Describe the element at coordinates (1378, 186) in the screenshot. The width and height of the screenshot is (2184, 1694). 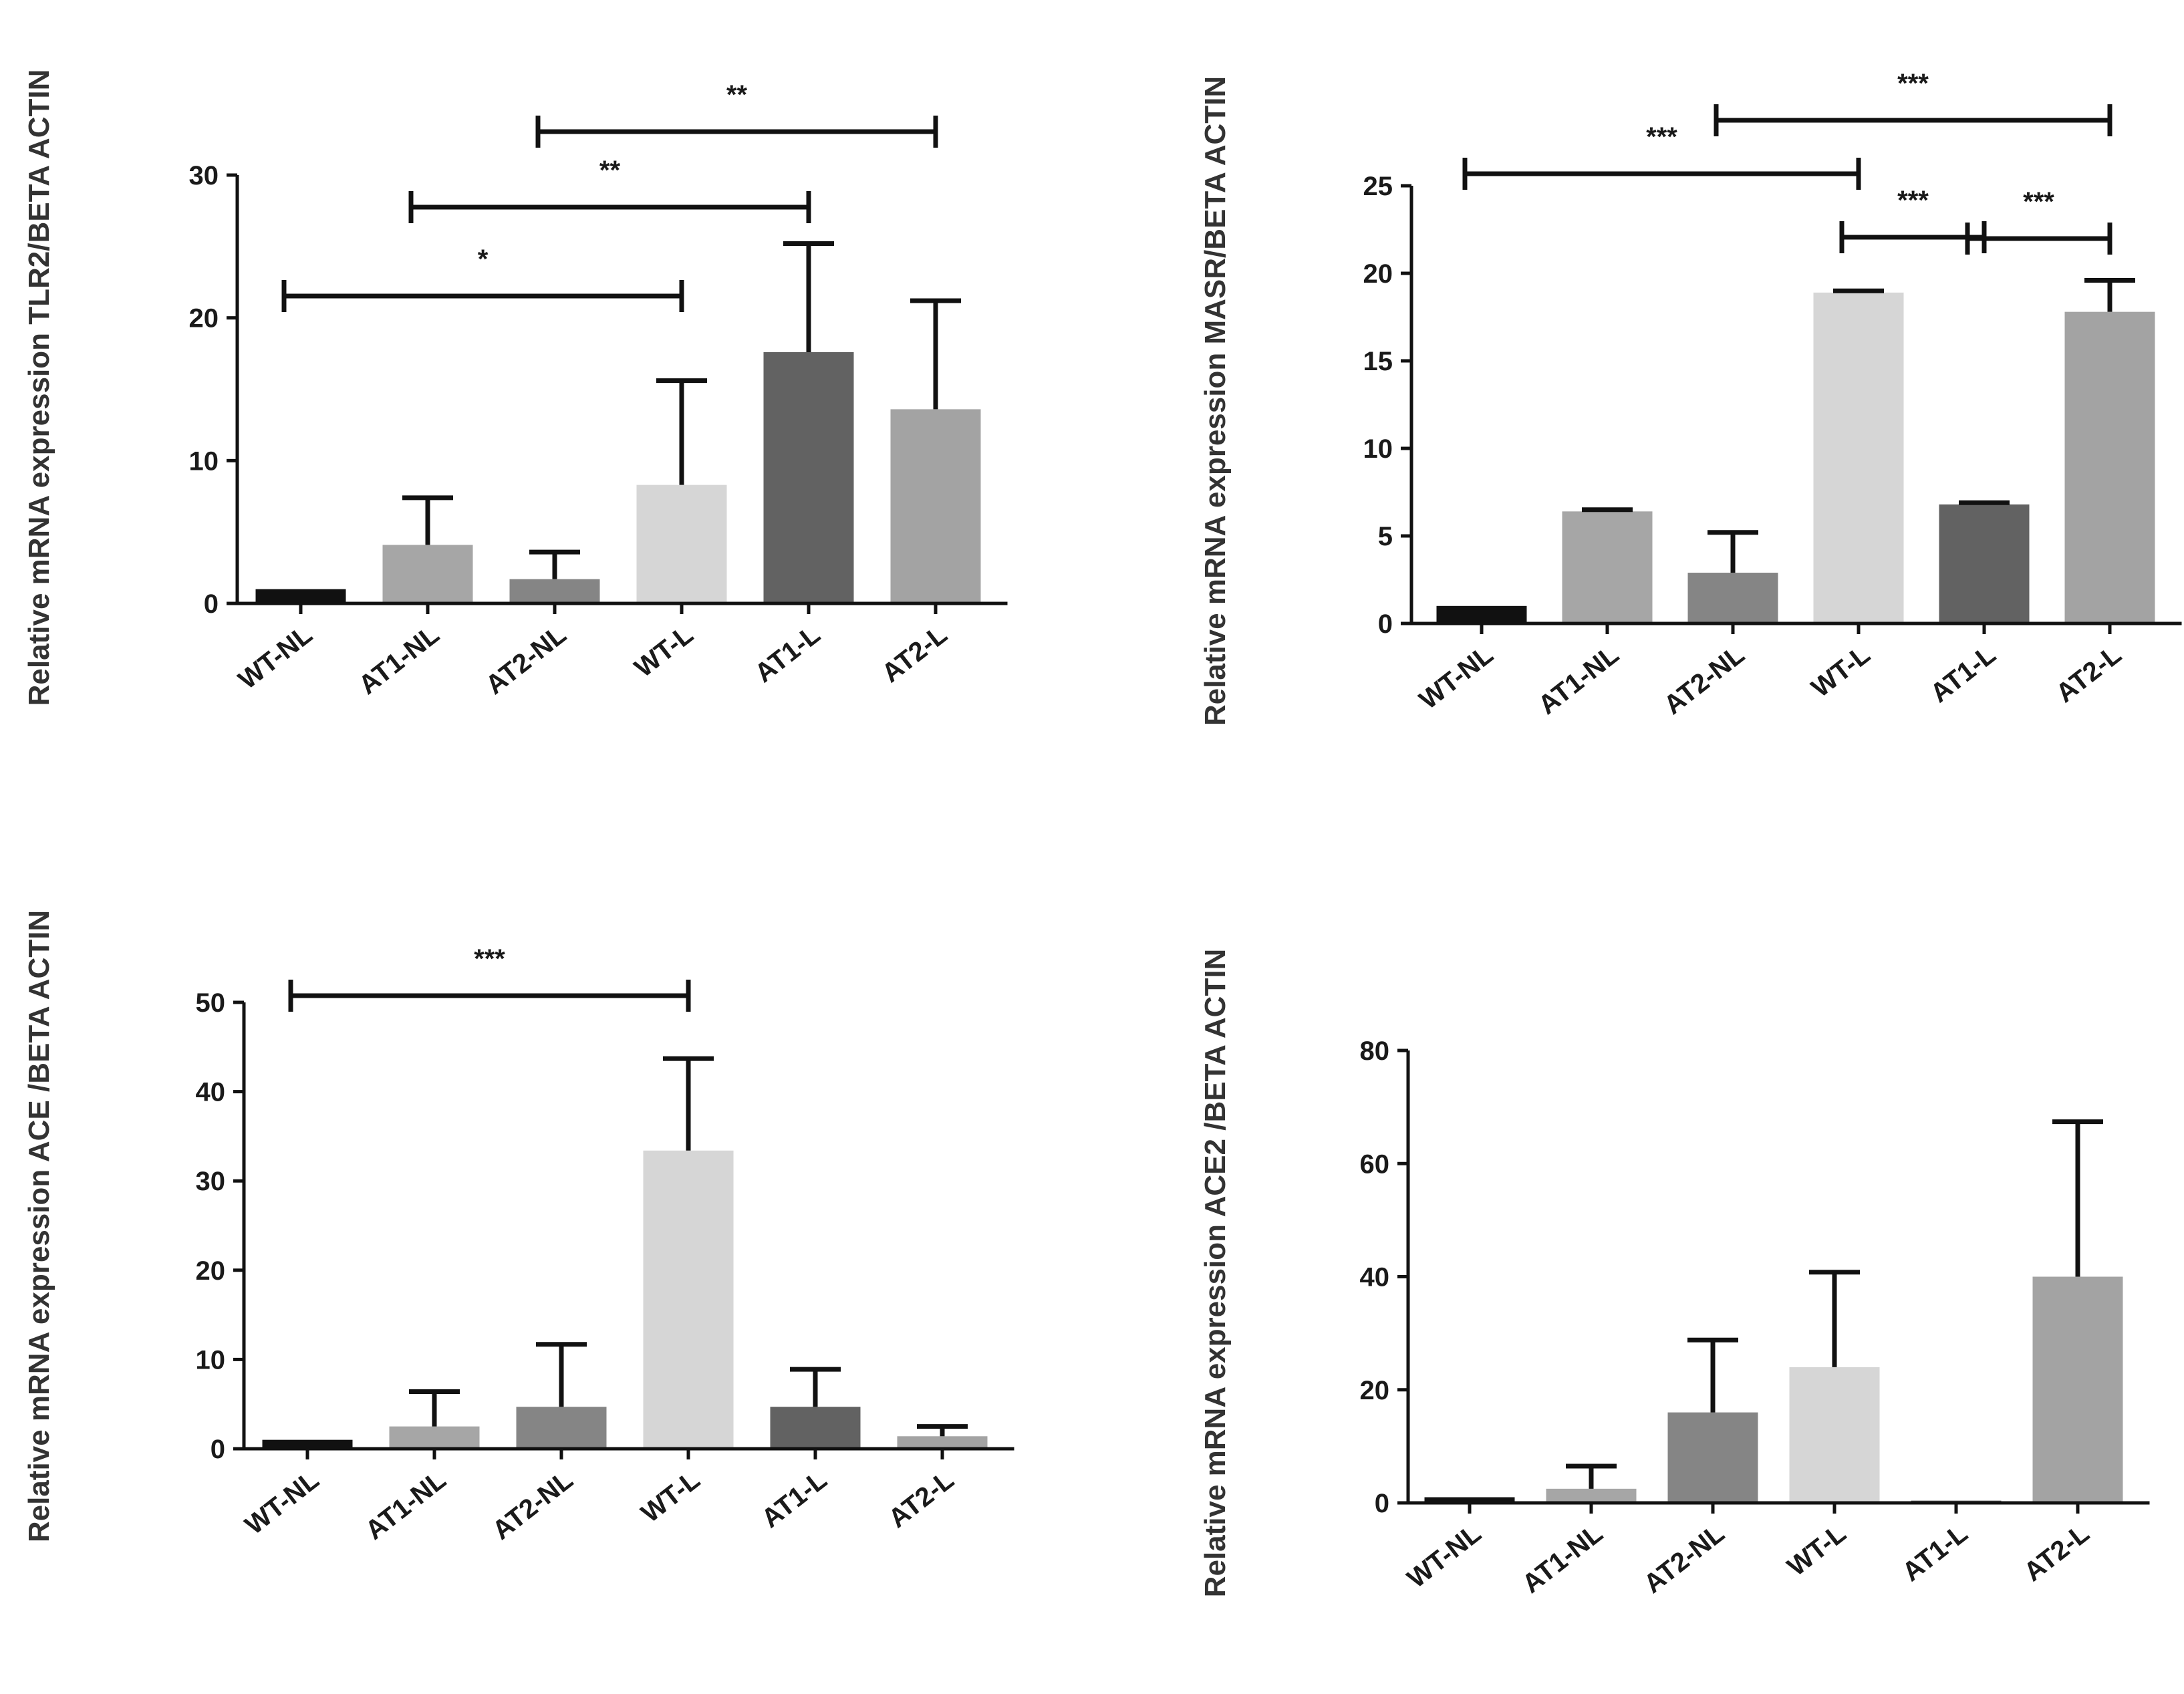
I see `y-tick-label: 25` at that location.